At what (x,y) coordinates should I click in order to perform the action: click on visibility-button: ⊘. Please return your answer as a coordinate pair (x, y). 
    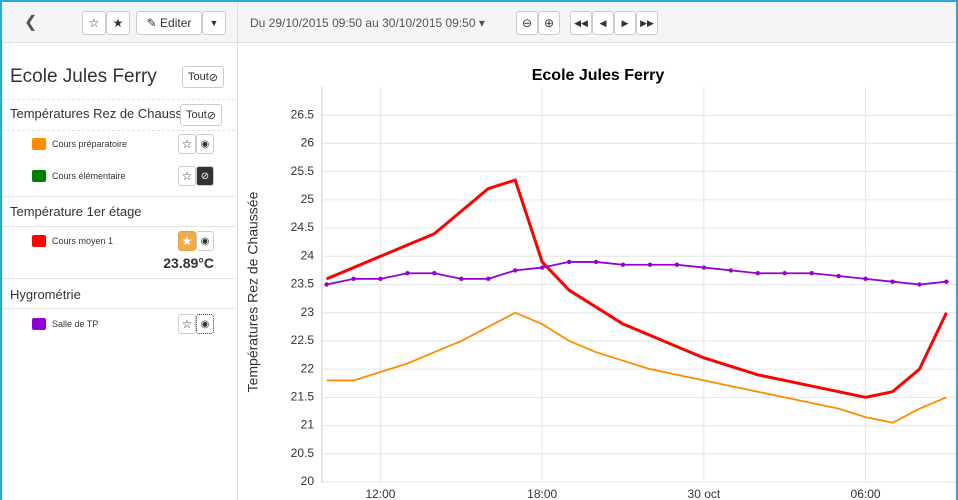
    Looking at the image, I should click on (205, 176).